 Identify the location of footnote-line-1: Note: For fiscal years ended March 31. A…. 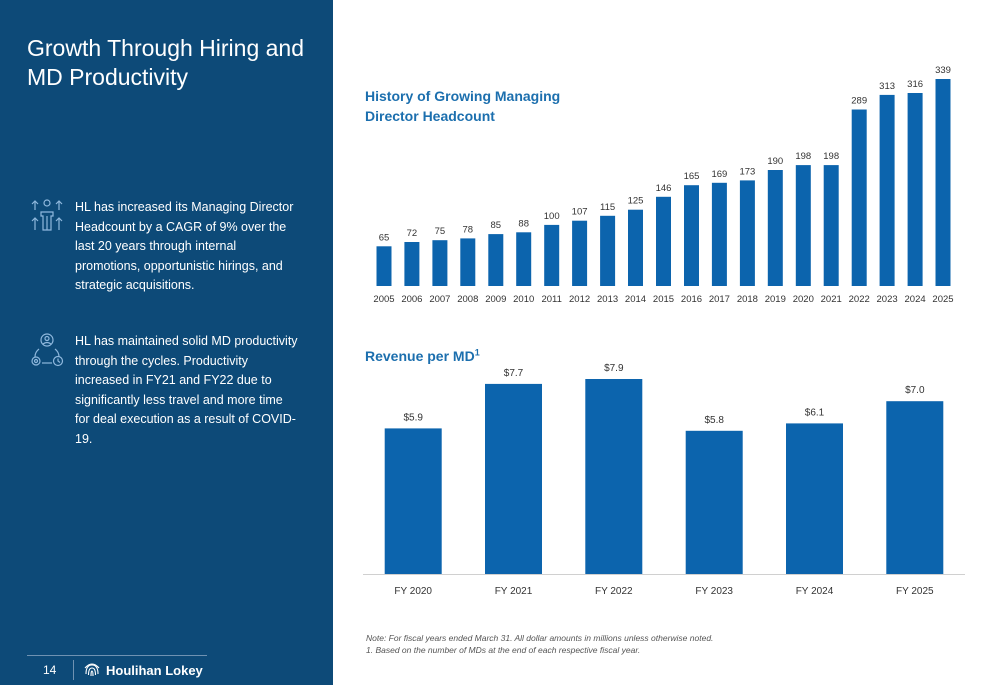
(540, 638).